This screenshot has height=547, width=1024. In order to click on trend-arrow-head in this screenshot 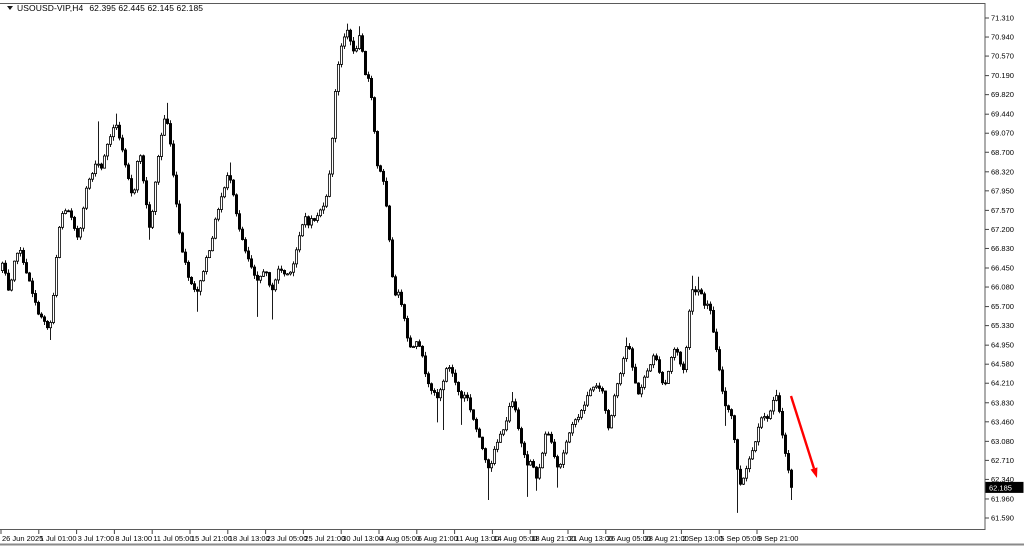, I will do `click(814, 472)`.